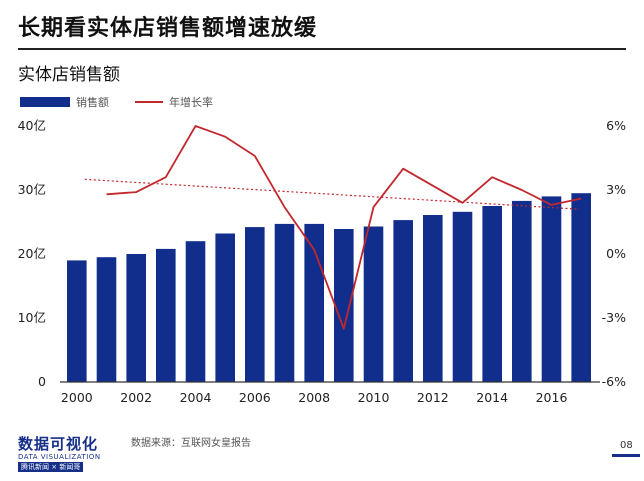  I want to click on y-left-tick-label: 40亿, so click(32, 125).